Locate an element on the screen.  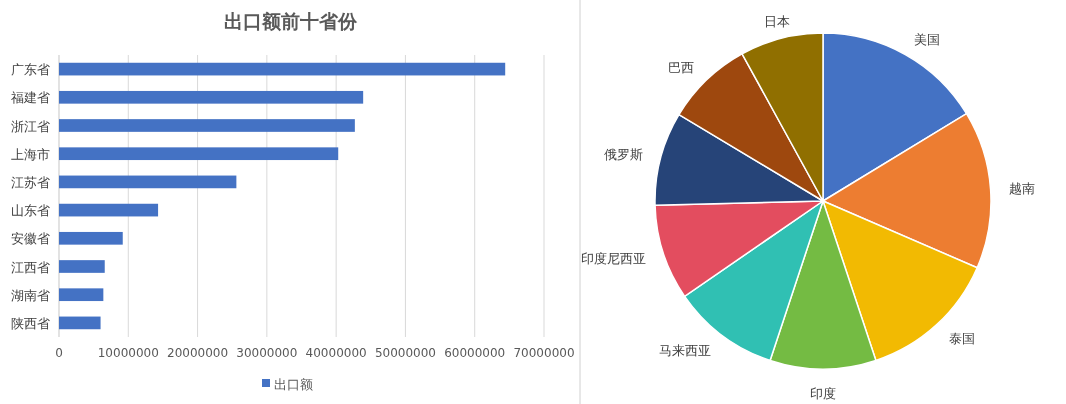
y-tick-label: 山东省 is located at coordinates (30, 211).